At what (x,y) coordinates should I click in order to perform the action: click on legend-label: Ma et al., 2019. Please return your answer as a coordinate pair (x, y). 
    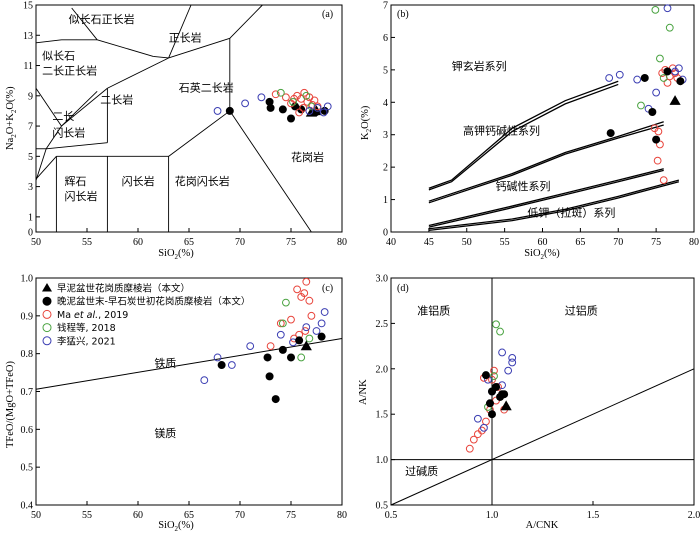
    Looking at the image, I should click on (92, 315).